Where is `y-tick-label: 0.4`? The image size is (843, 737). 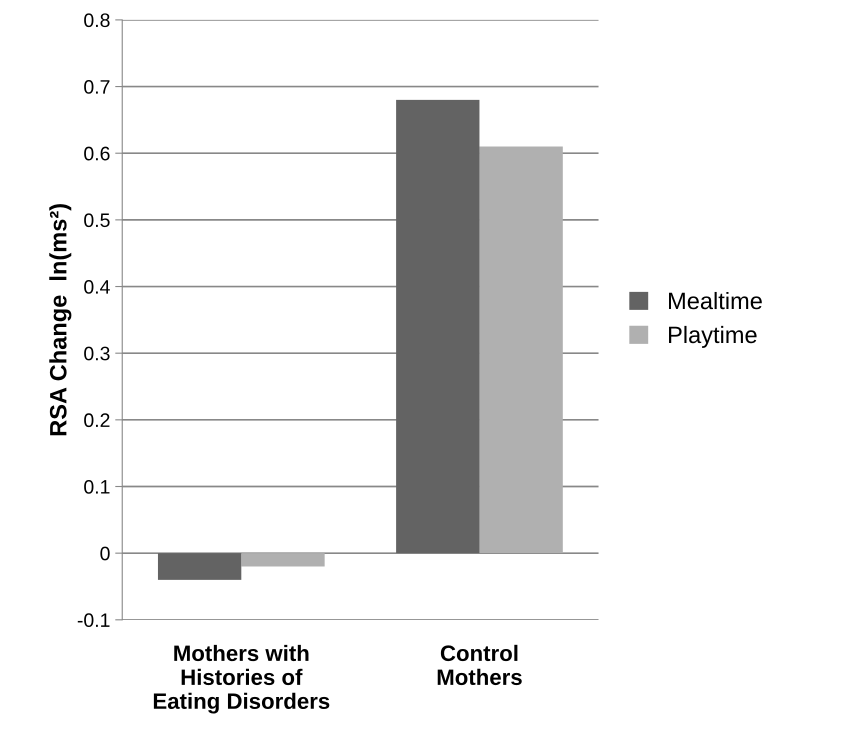
y-tick-label: 0.4 is located at coordinates (97, 287).